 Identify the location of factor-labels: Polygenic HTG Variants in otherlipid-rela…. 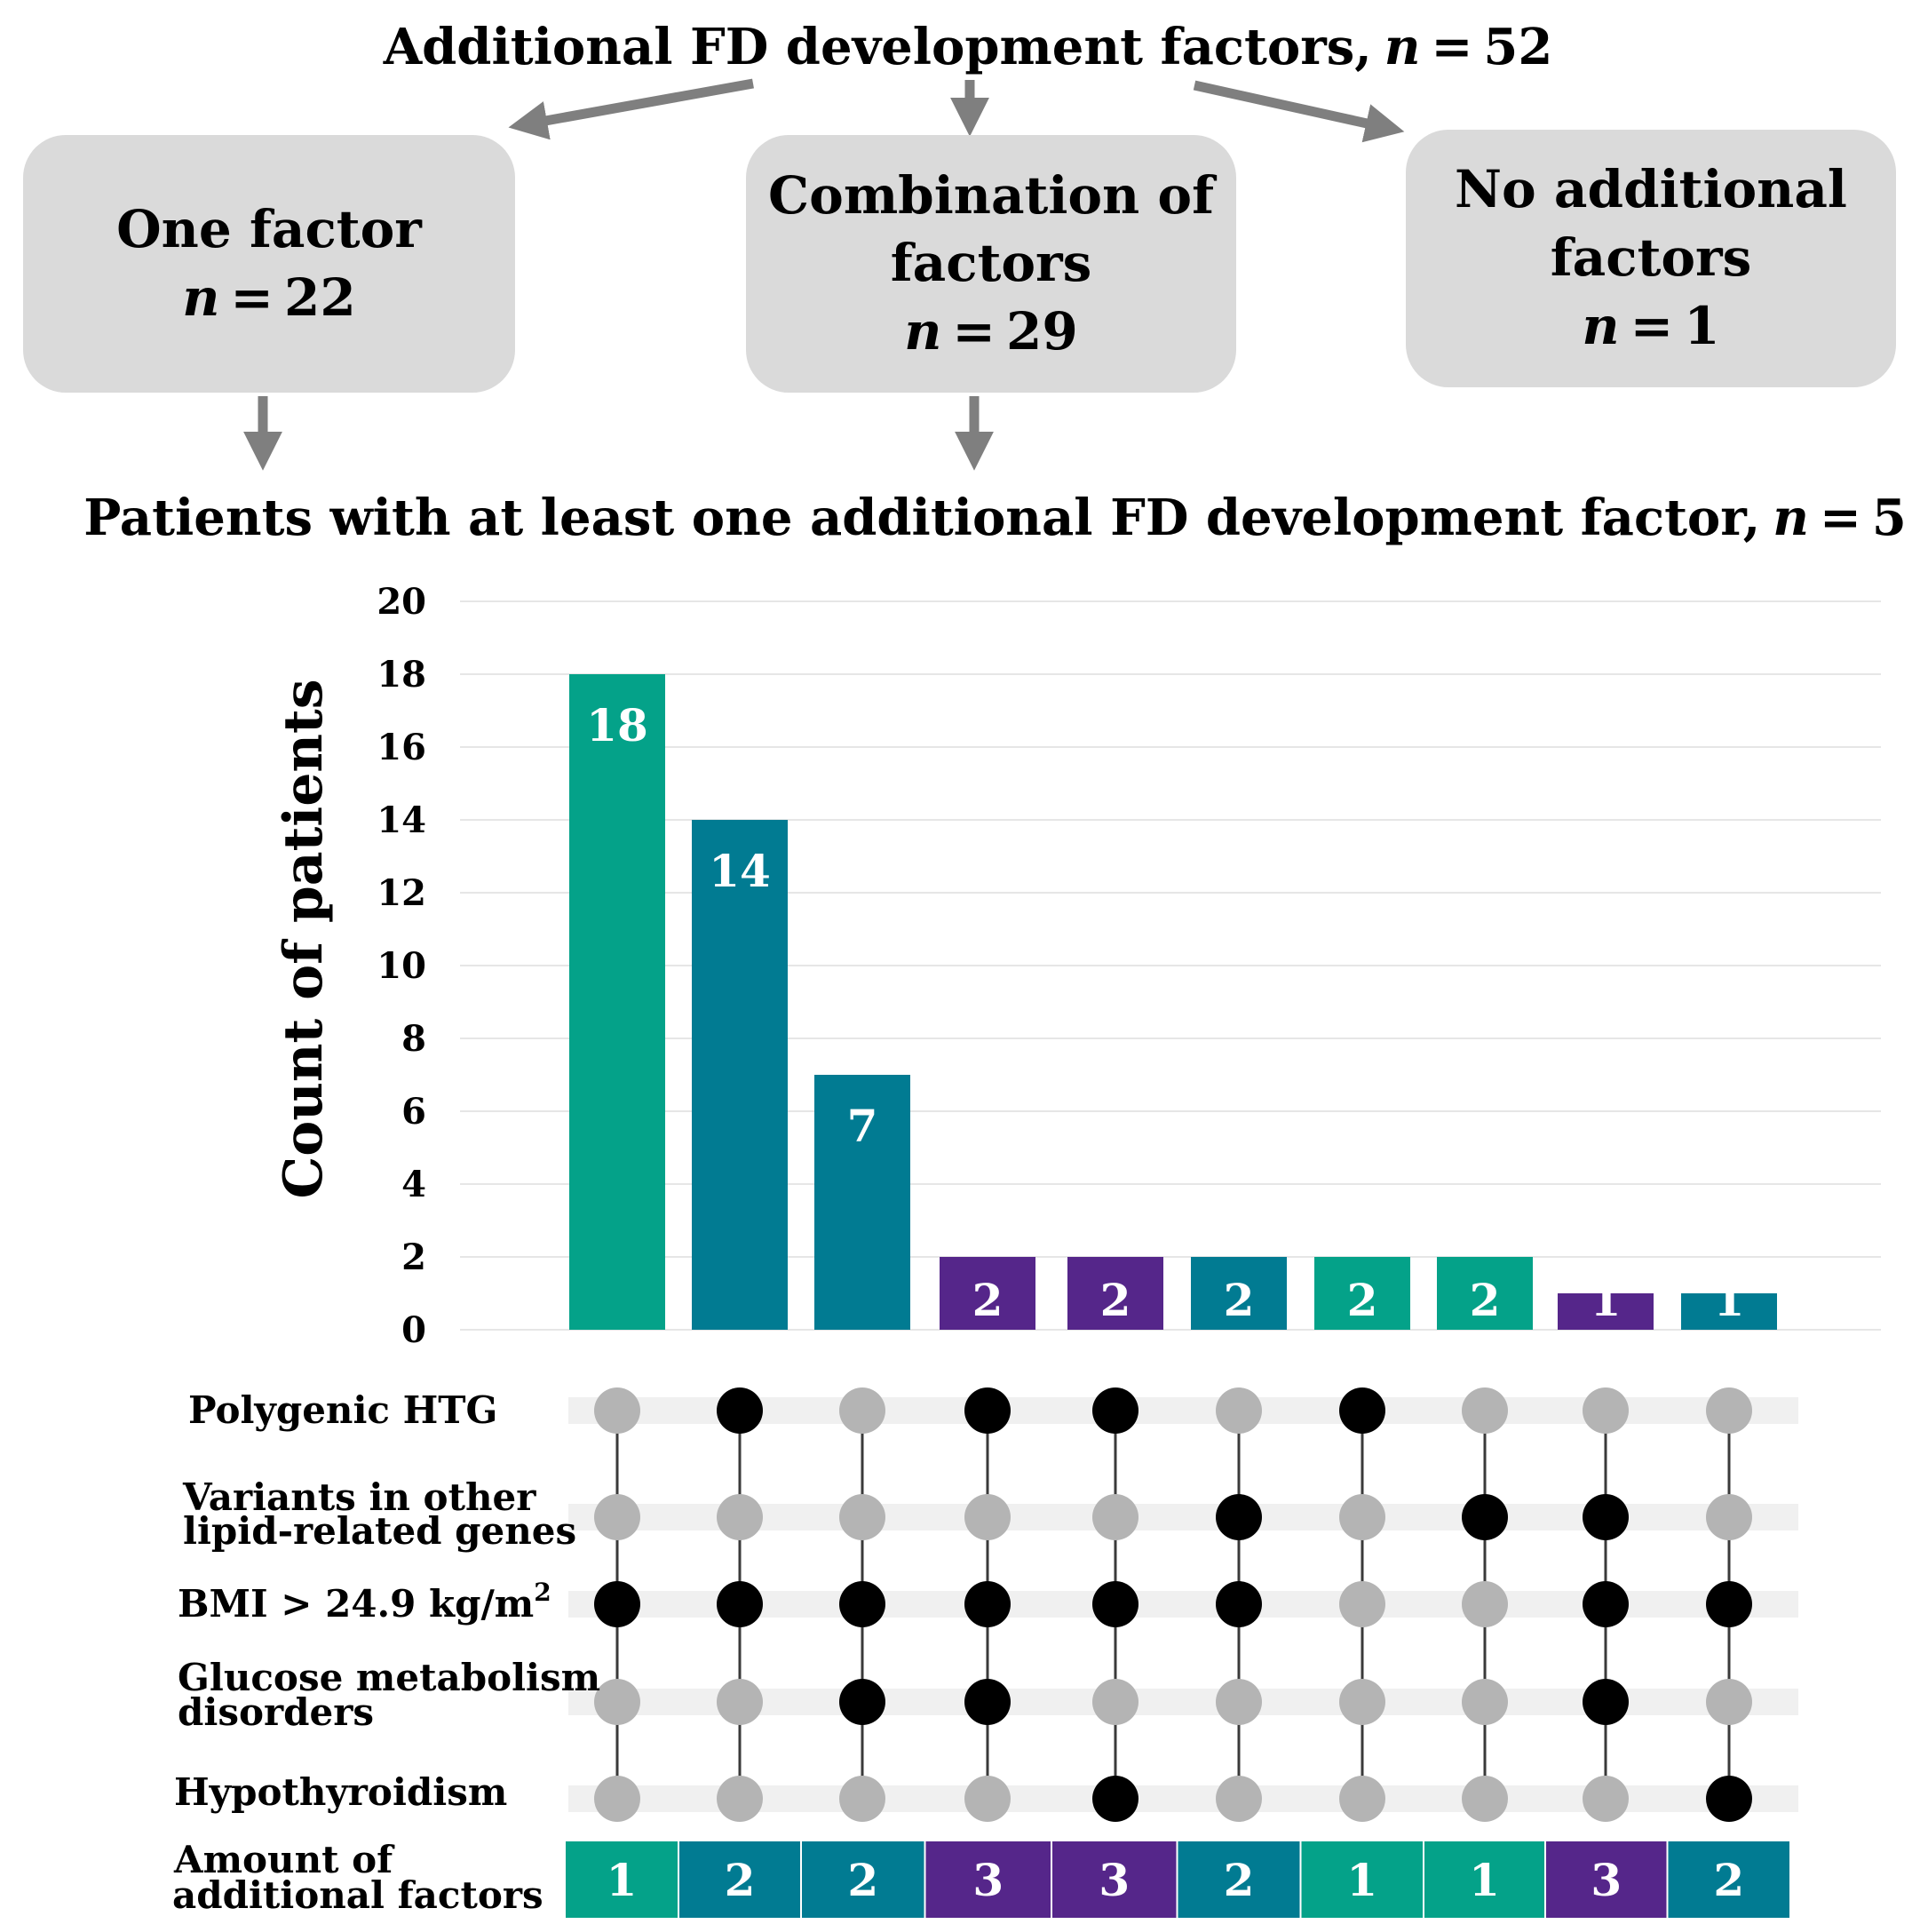
(387, 1601).